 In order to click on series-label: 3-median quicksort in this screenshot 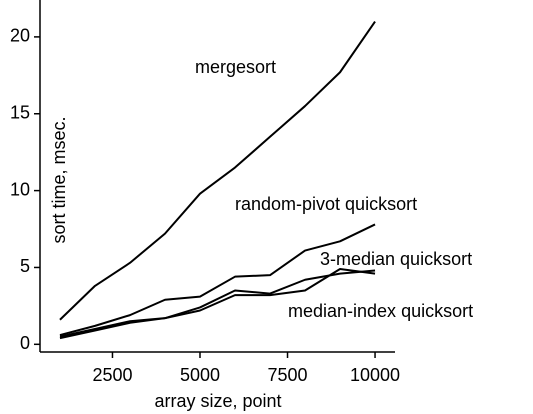, I will do `click(396, 259)`.